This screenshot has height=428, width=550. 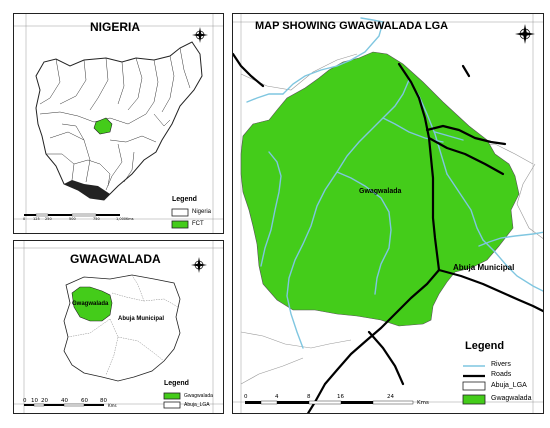 I want to click on lga-boundaries, so click(x=123, y=325).